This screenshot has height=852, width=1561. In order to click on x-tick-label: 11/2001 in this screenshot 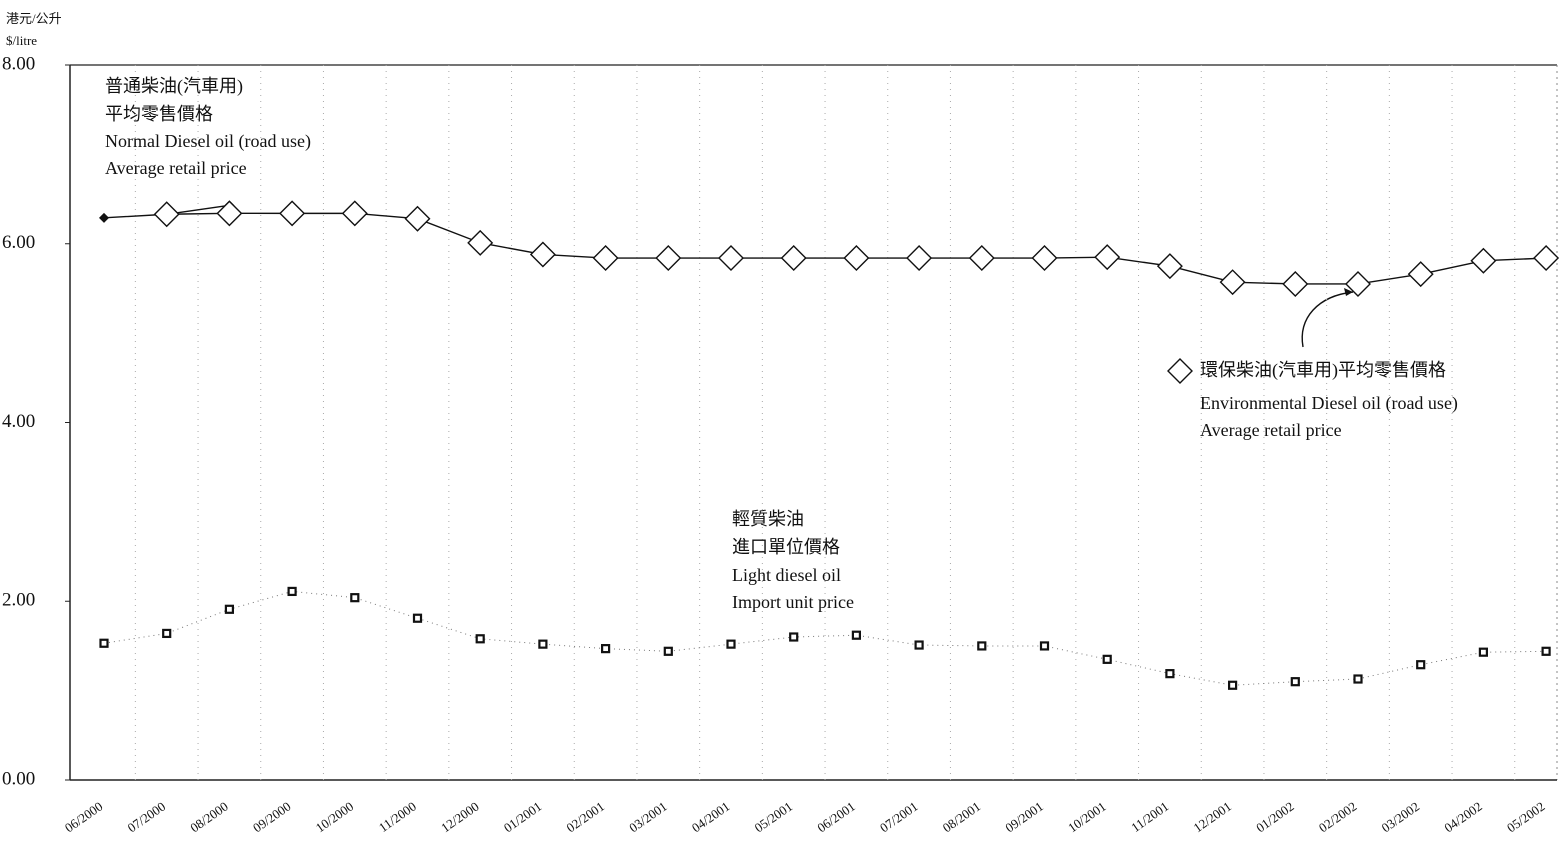, I will do `click(1149, 817)`.